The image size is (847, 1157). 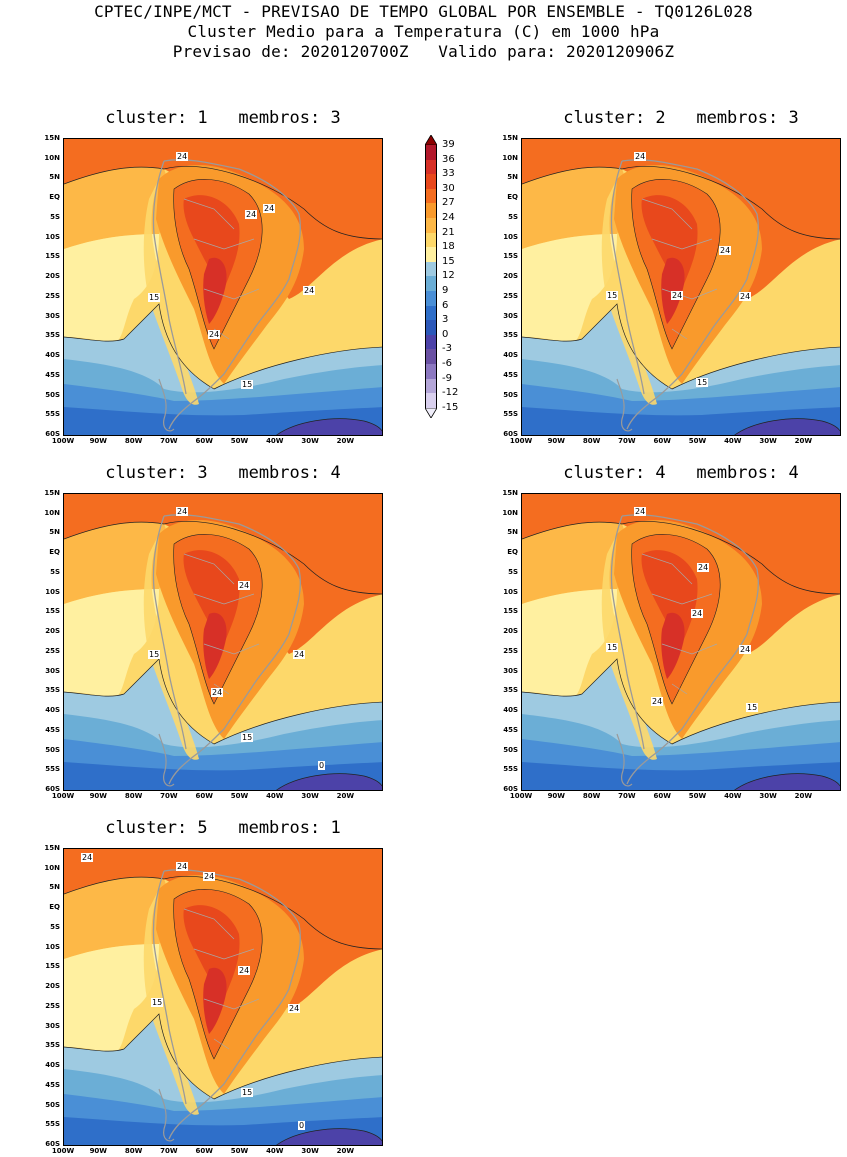 I want to click on colorbar-bottom-arrow, so click(x=431, y=412).